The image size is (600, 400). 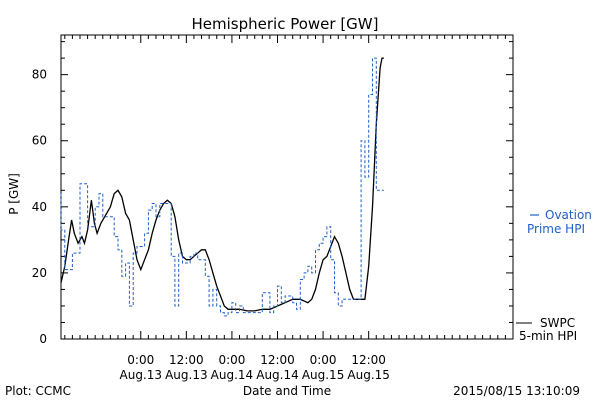 I want to click on legend-label-ovation-line2: Prime HPI, so click(x=556, y=229).